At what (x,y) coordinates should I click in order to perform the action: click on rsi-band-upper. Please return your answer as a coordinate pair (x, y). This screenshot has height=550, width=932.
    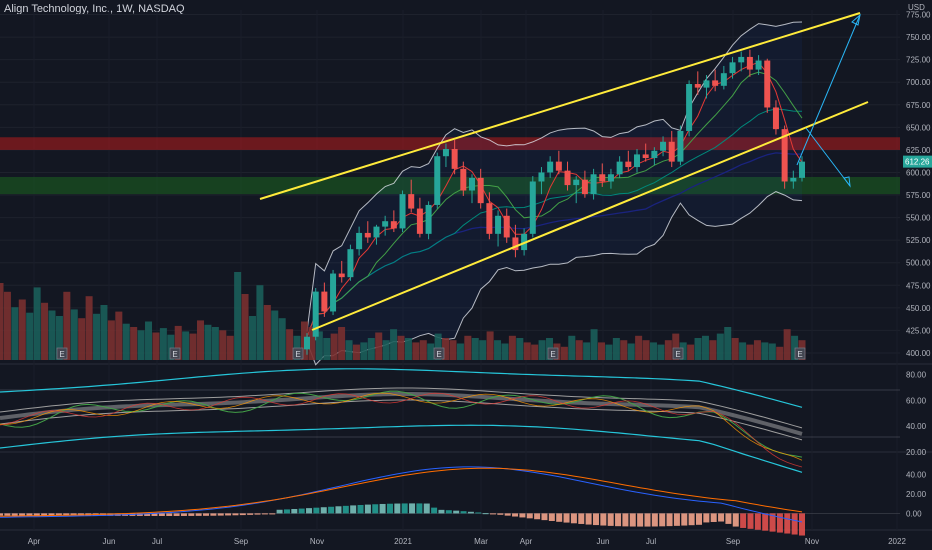
    Looking at the image, I should click on (401, 408).